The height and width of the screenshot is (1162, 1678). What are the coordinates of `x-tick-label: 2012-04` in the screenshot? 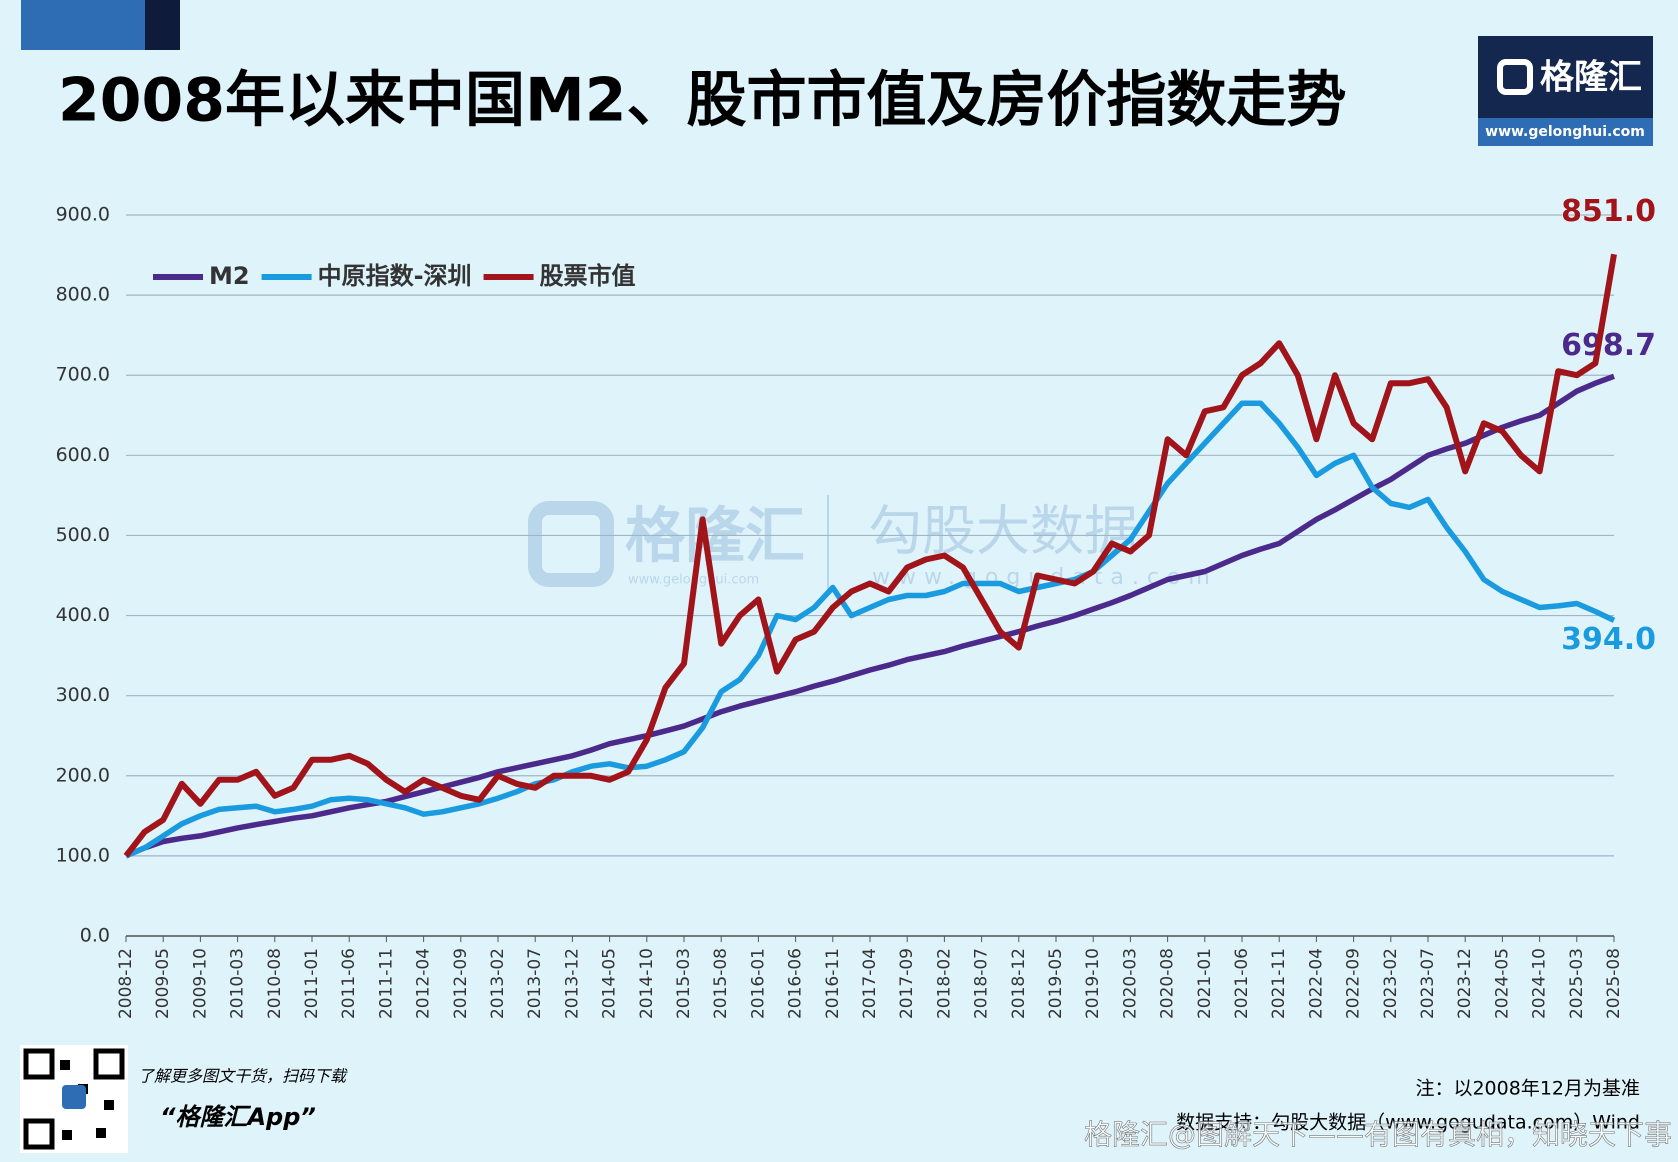 It's located at (424, 983).